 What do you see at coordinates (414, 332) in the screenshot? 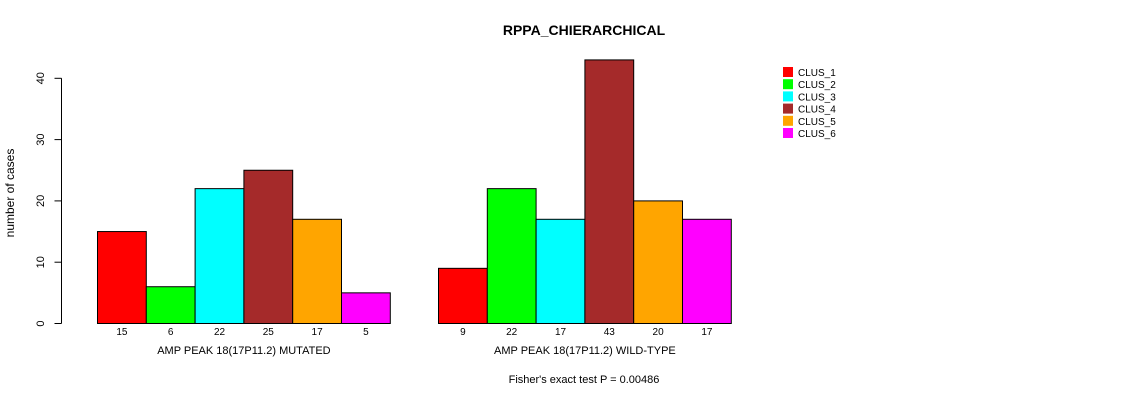
I see `bar-count-labels: 15 6 22 25 17 5 9 22 17 43 20 17` at bounding box center [414, 332].